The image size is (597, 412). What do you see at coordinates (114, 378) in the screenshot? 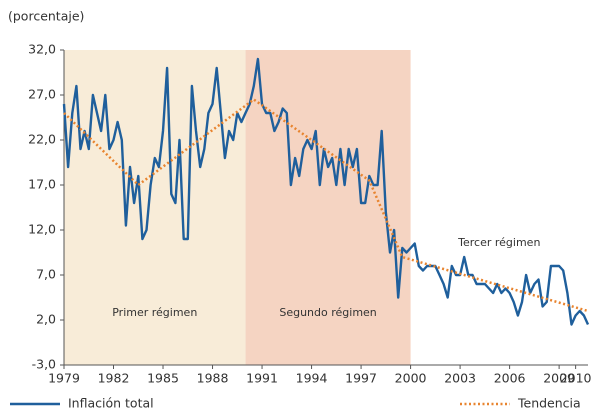
I see `x-tick-label: 1982` at bounding box center [114, 378].